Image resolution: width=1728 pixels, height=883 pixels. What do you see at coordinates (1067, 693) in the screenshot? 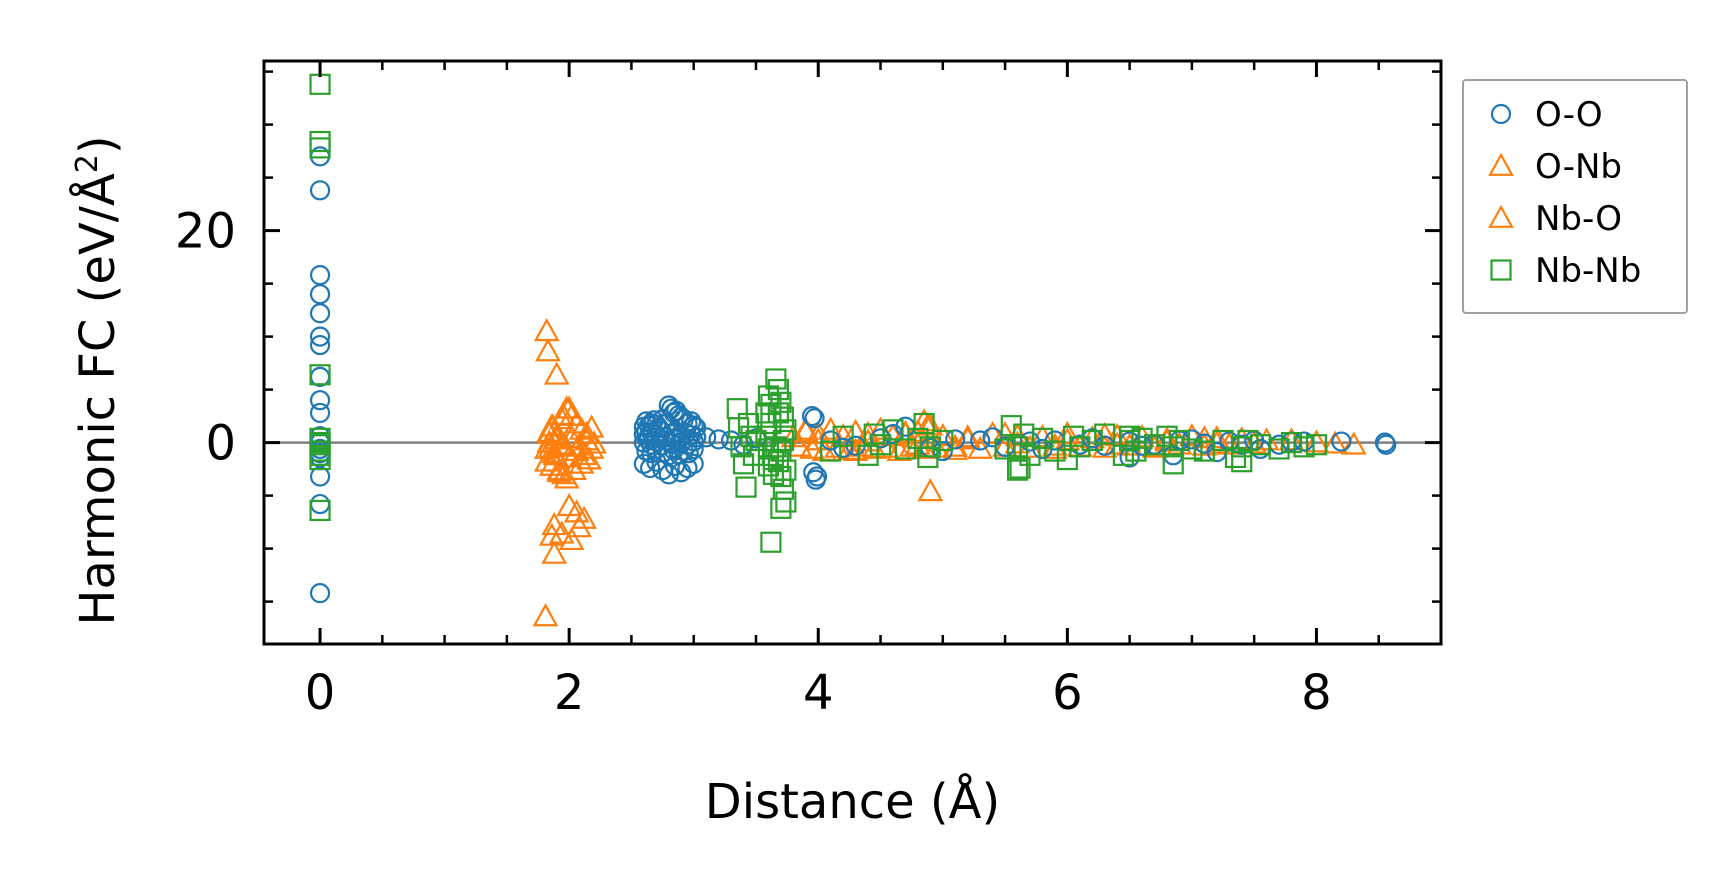
I see `x-tick-label: 6` at bounding box center [1067, 693].